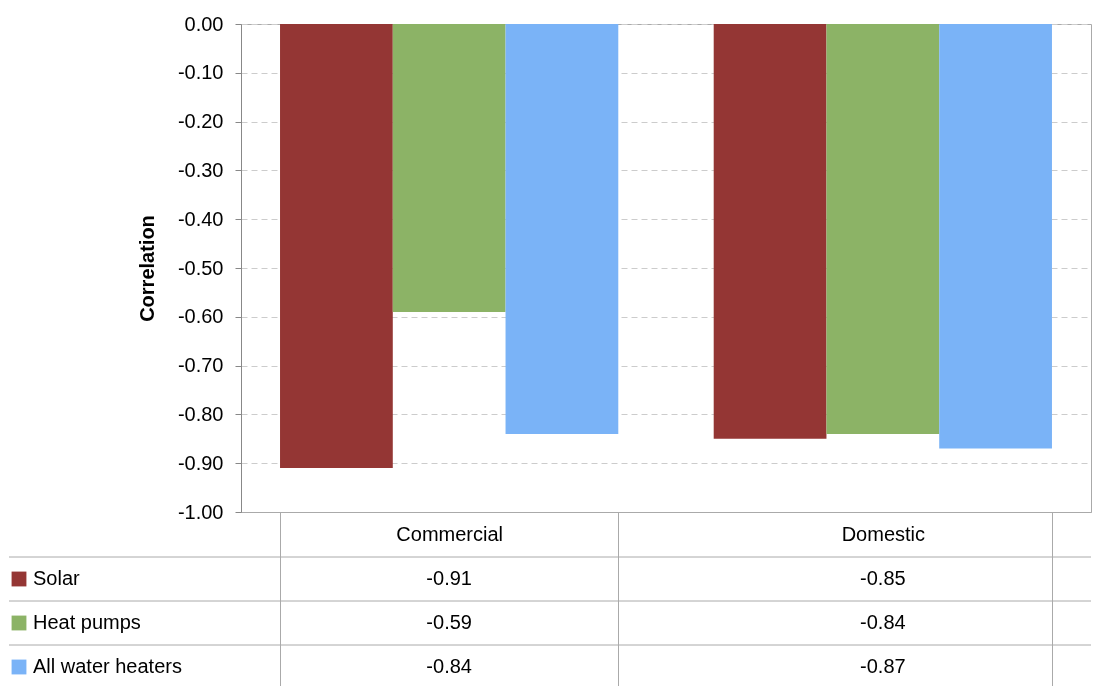 The image size is (1094, 686). What do you see at coordinates (450, 533) in the screenshot?
I see `x-tick-label: Commercial` at bounding box center [450, 533].